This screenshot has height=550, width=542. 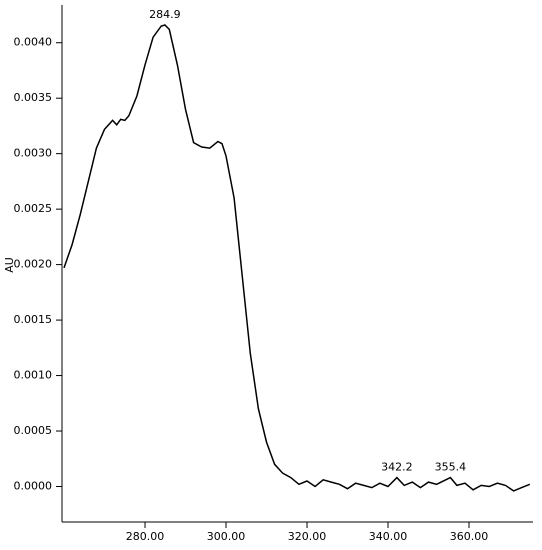 What do you see at coordinates (451, 467) in the screenshot?
I see `peak-label: 355.4` at bounding box center [451, 467].